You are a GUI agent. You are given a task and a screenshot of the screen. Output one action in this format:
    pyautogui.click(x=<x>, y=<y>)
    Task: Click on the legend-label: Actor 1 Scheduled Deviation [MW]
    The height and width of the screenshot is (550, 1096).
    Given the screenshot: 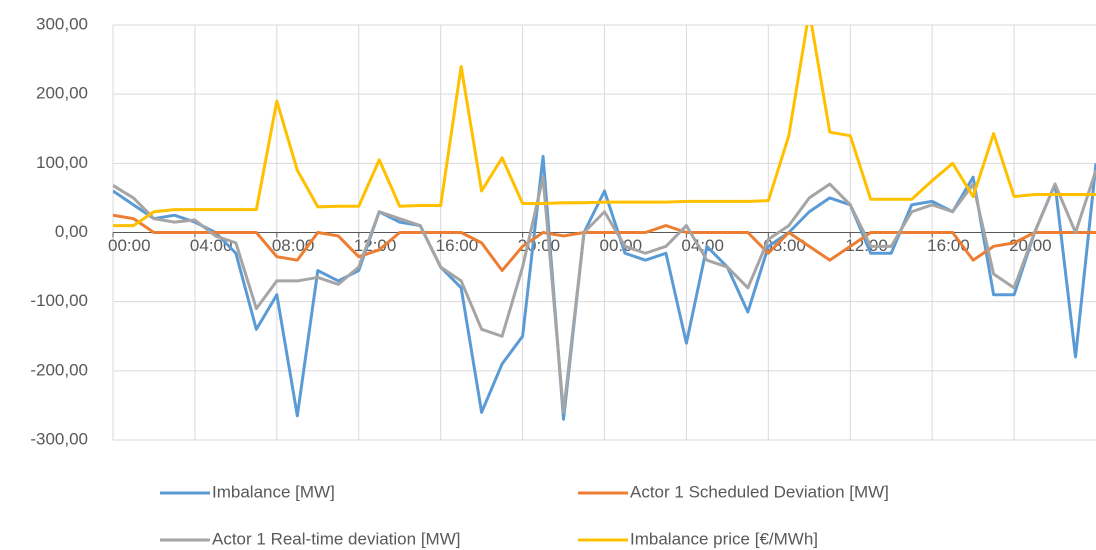 What is the action you would take?
    pyautogui.click(x=759, y=491)
    